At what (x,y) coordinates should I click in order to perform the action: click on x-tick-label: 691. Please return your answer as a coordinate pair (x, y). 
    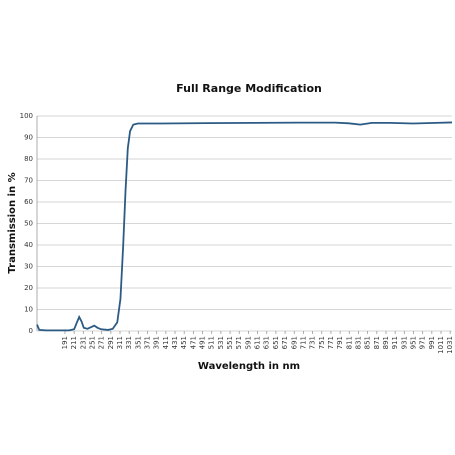
    Looking at the image, I should click on (294, 342).